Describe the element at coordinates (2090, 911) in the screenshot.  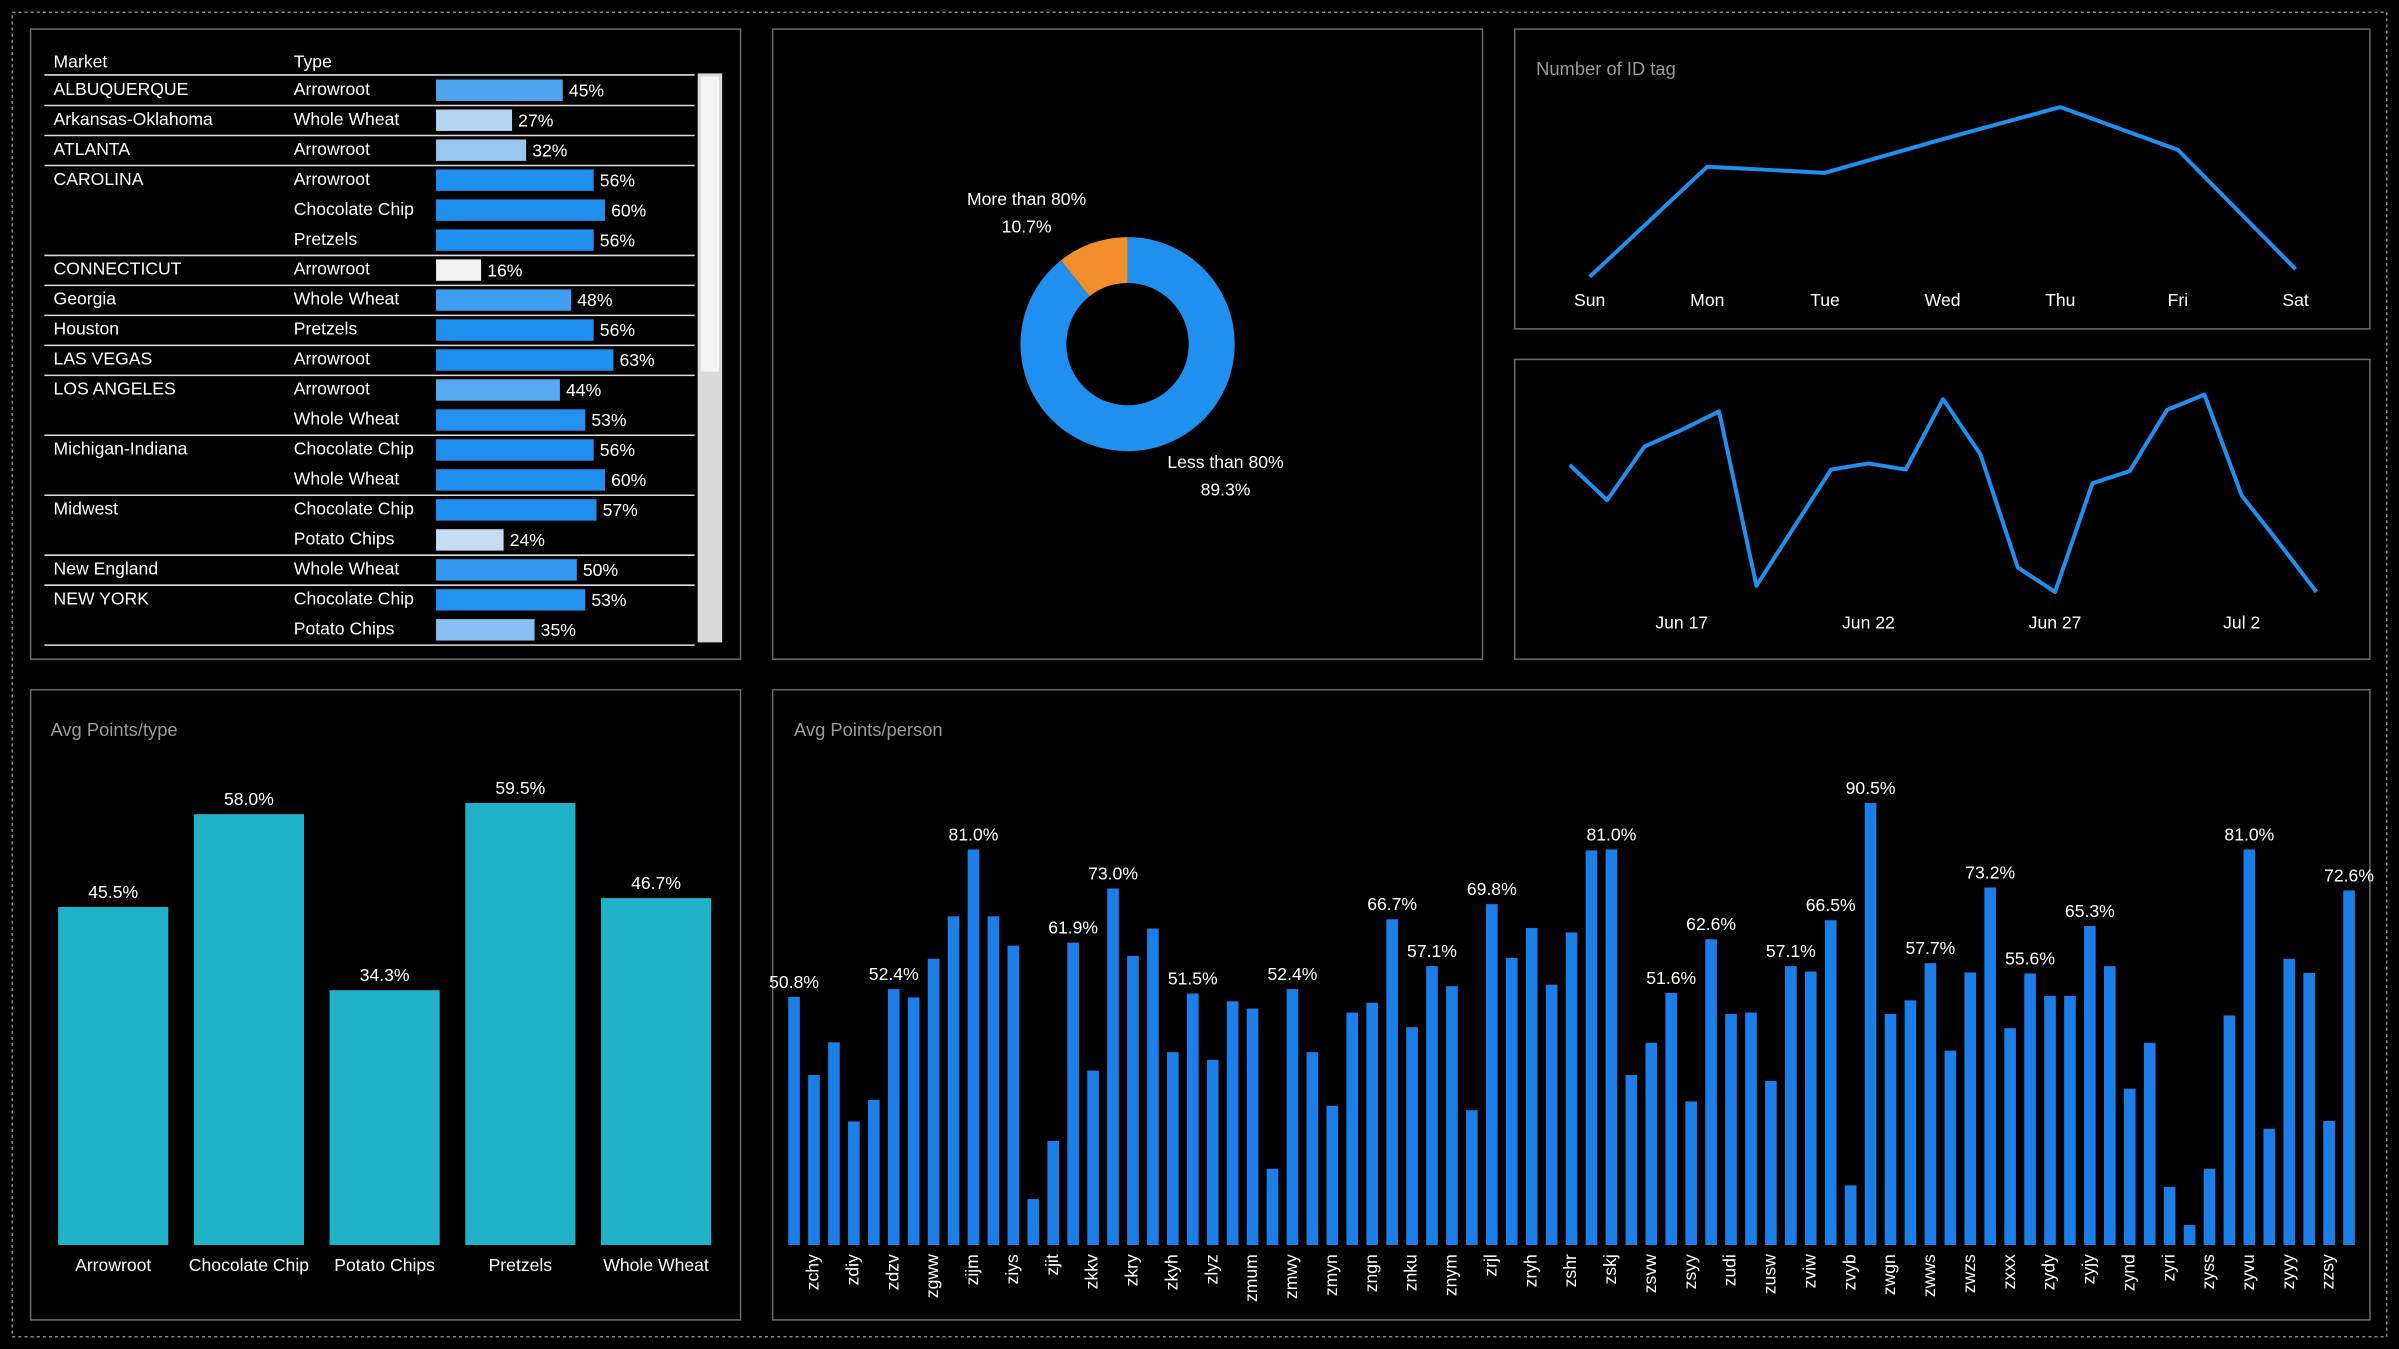
I see `bar-value-label: 65.3%` at that location.